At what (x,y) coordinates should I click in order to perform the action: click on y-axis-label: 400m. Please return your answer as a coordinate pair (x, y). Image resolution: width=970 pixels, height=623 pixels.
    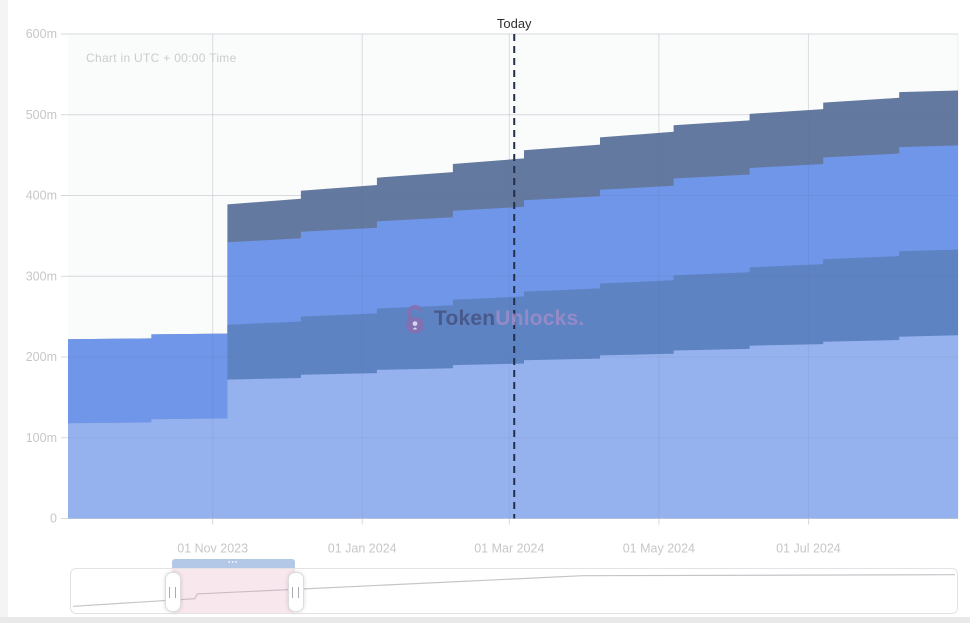
    Looking at the image, I should click on (41, 196).